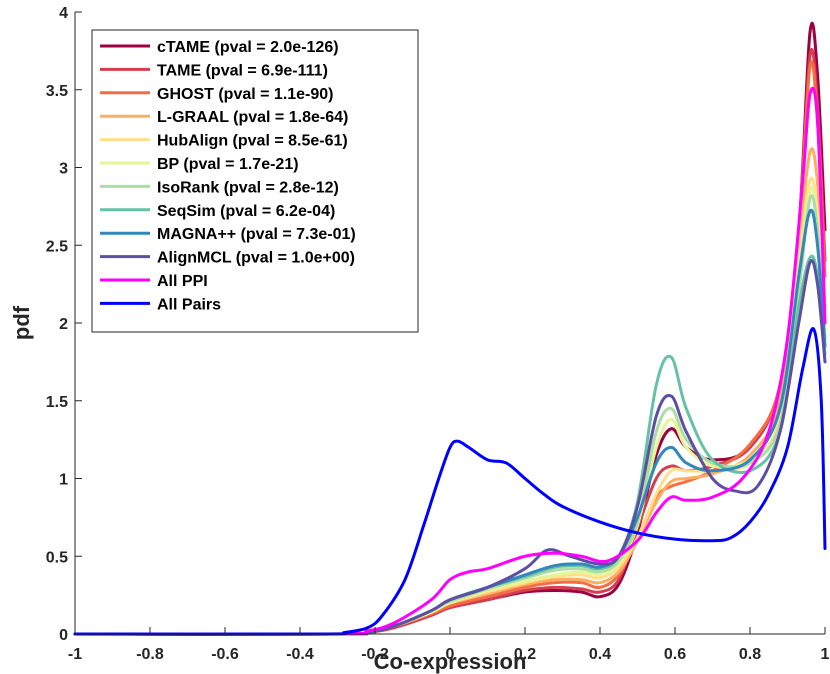 This screenshot has height=674, width=830. I want to click on x-tick-label: 0.8, so click(750, 654).